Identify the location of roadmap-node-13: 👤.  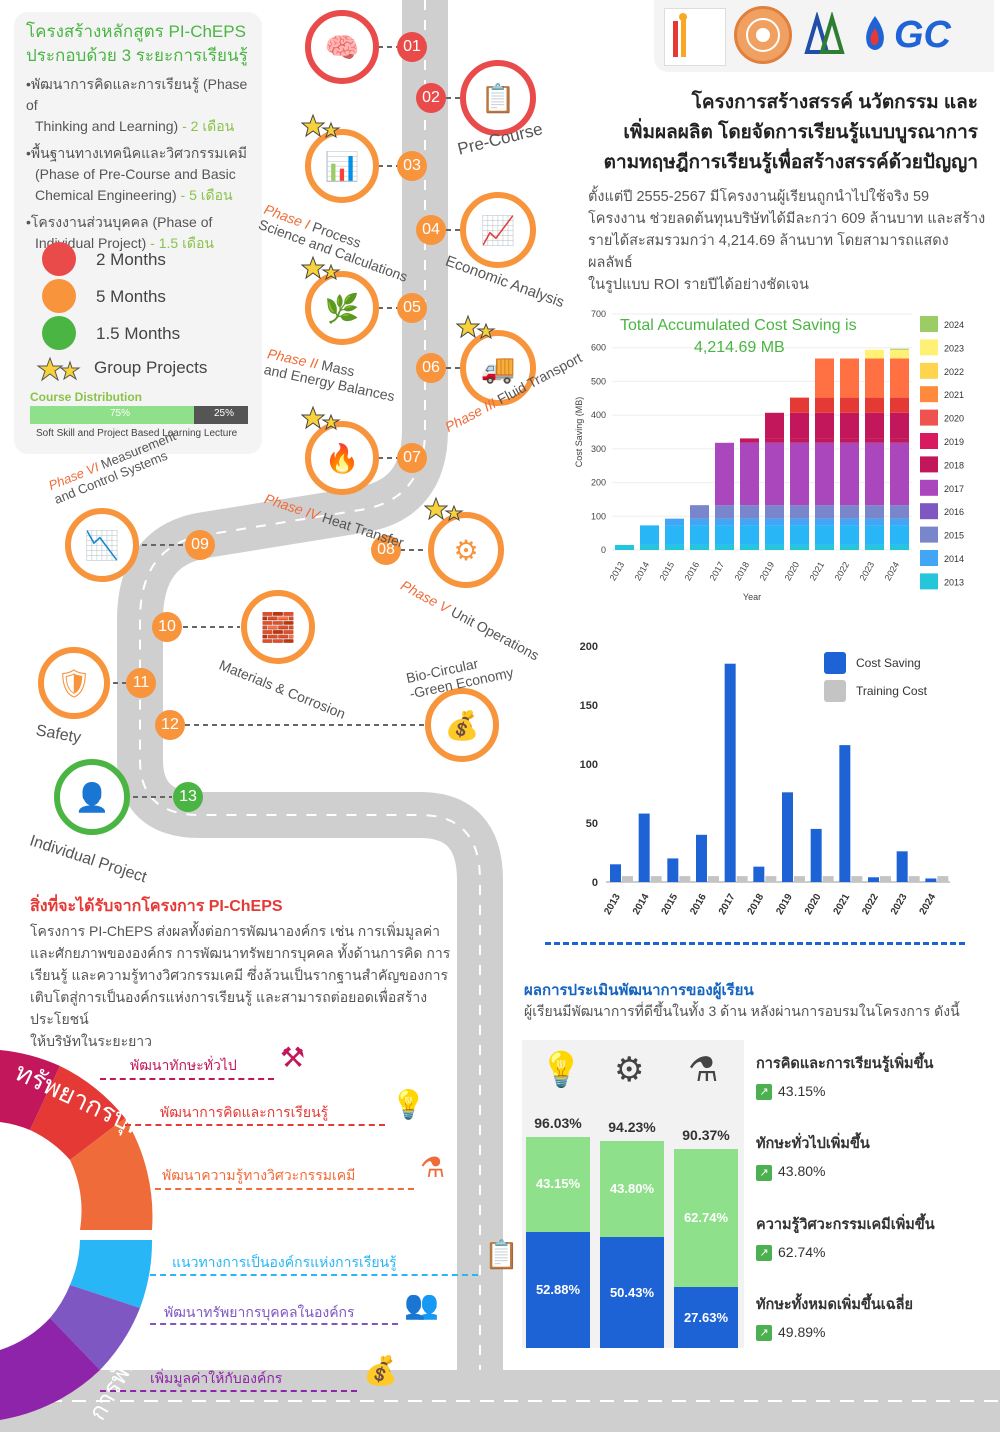
(92, 797).